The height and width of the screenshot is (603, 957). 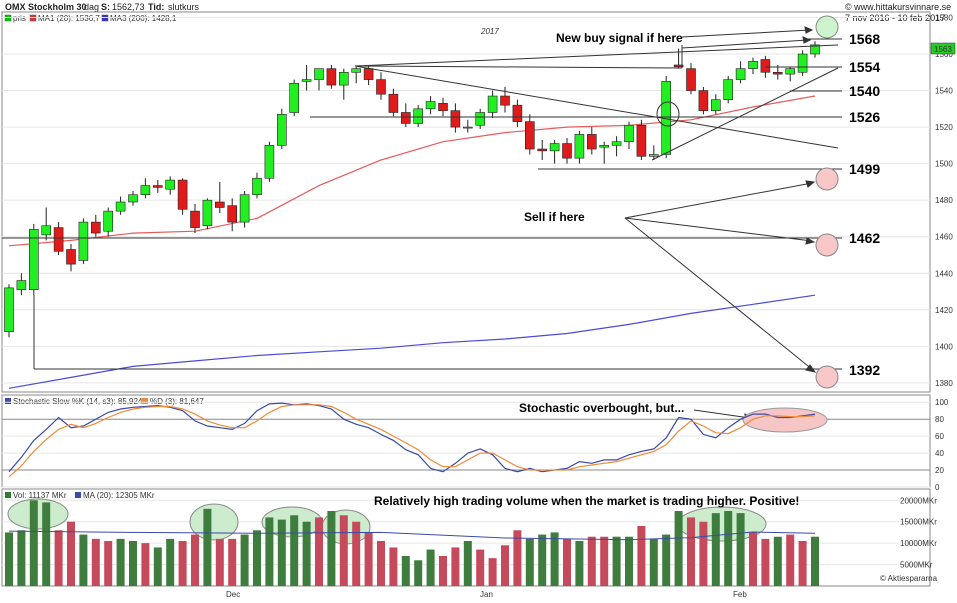 I want to click on stoch-tick-label: 60, so click(x=939, y=436).